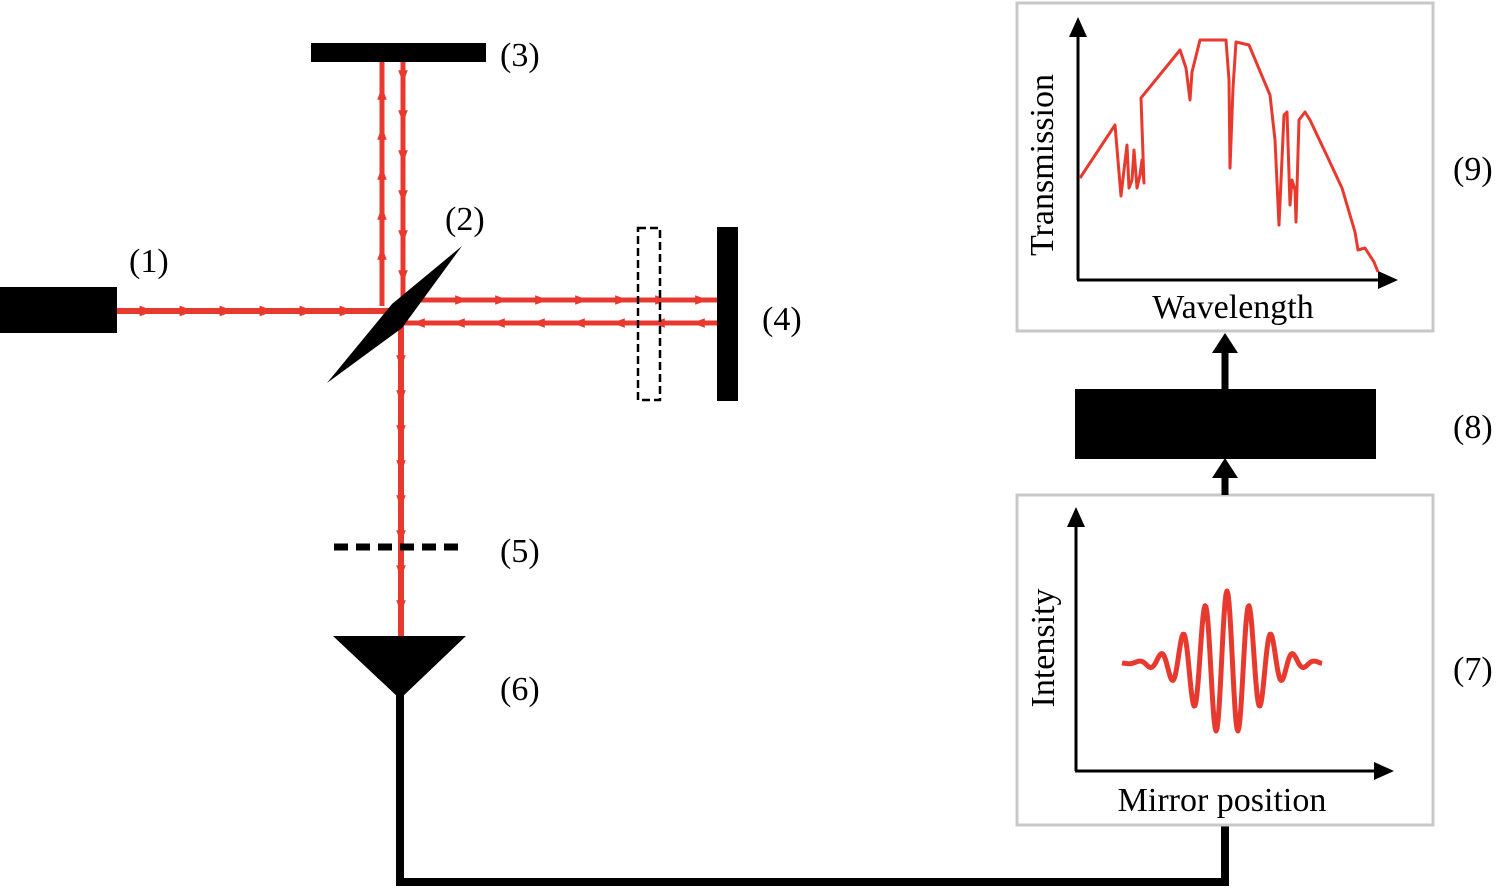 The image size is (1502, 888). Describe the element at coordinates (1229, 155) in the screenshot. I see `spectrum-curve` at that location.